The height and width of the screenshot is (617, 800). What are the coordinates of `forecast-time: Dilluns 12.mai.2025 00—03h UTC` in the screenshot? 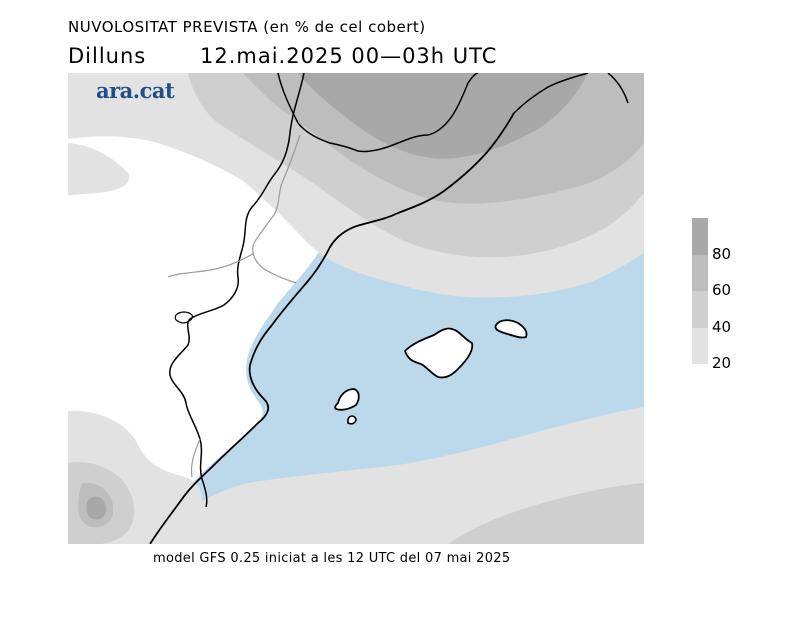 It's located at (282, 56).